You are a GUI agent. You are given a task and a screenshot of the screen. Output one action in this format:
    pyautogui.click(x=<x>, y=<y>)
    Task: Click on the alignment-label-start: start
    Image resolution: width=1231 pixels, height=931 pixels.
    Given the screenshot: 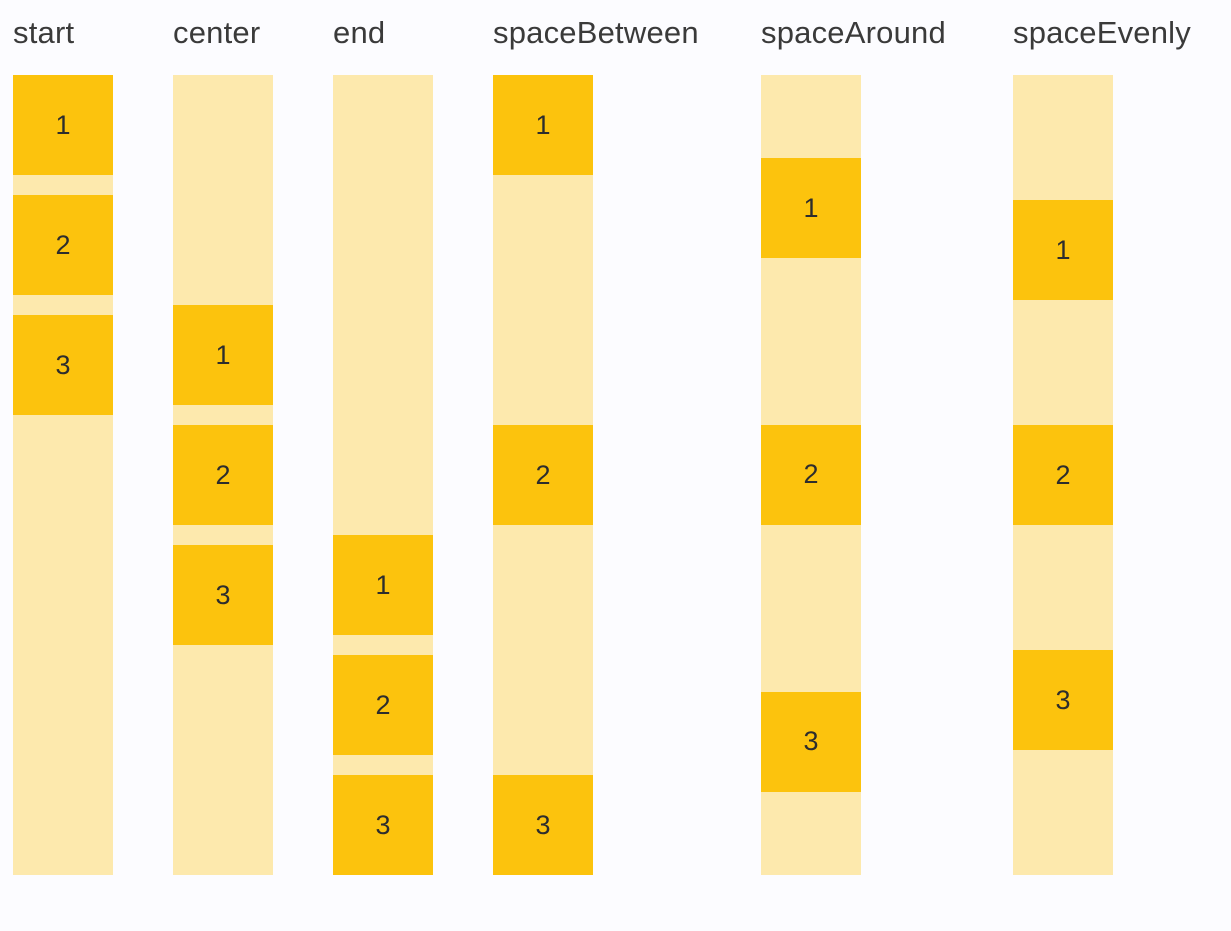 What is the action you would take?
    pyautogui.click(x=44, y=32)
    